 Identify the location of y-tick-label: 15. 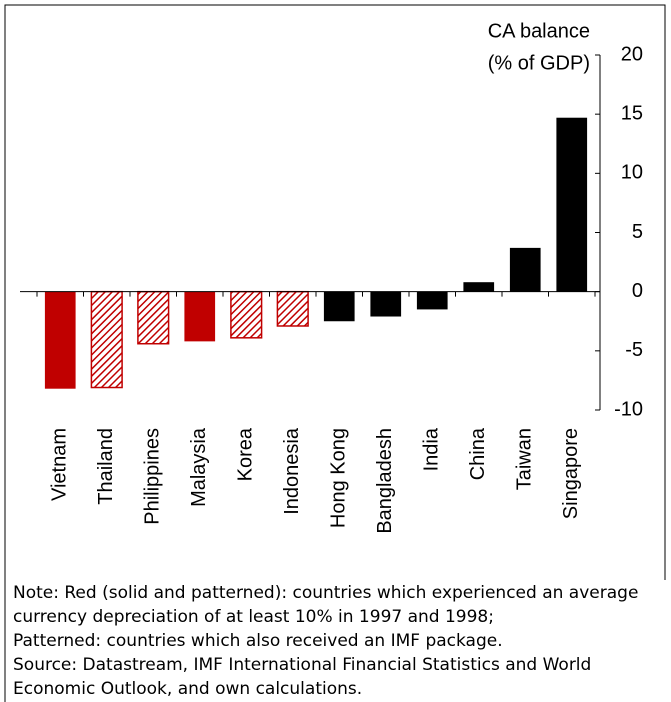
(632, 113).